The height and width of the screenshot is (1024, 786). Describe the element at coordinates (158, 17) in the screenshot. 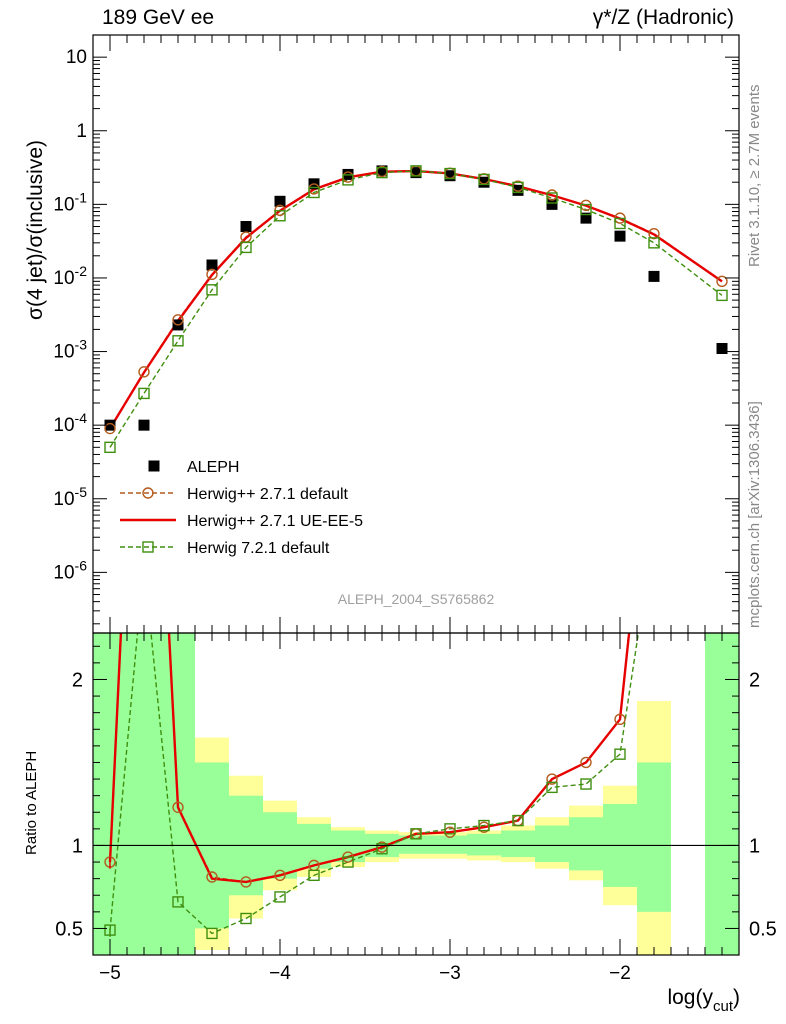

I see `header-left: 189 GeV ee` at that location.